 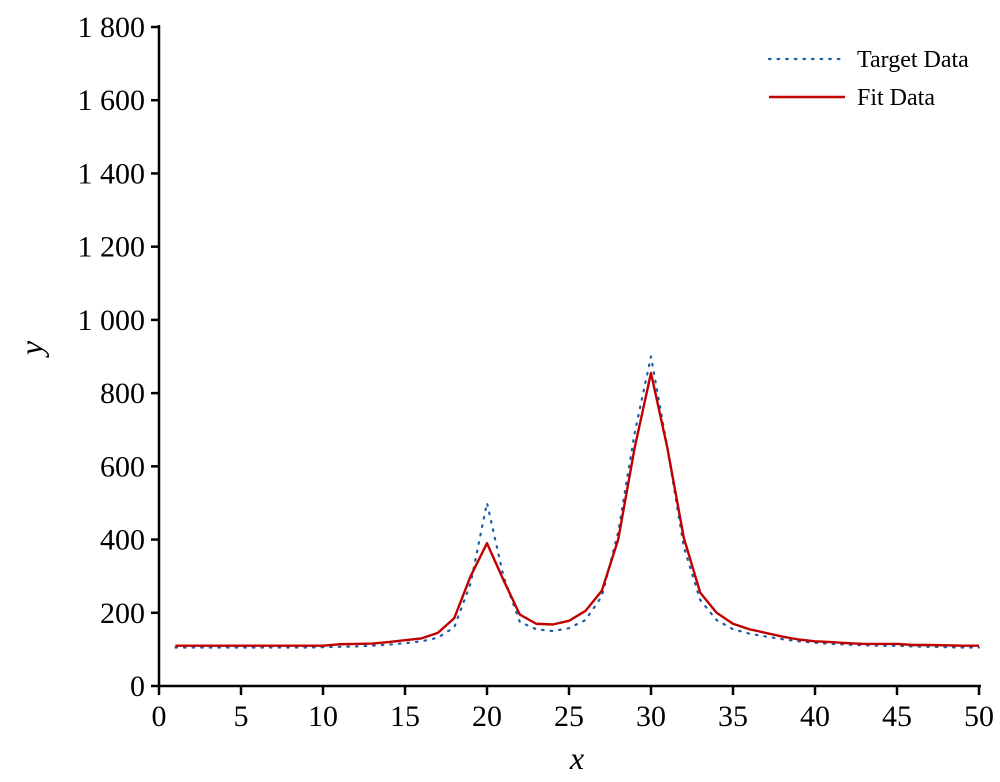 I want to click on x-tick-label: 10, so click(x=323, y=716).